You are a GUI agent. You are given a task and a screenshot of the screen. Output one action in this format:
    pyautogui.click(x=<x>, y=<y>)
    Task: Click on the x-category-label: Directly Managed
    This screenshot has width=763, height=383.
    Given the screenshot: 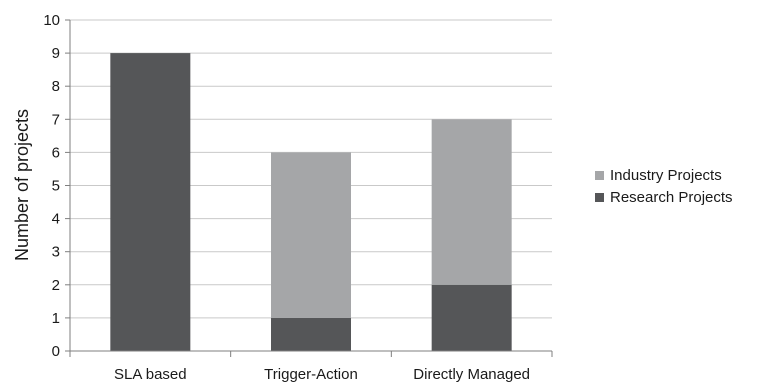 What is the action you would take?
    pyautogui.click(x=471, y=374)
    